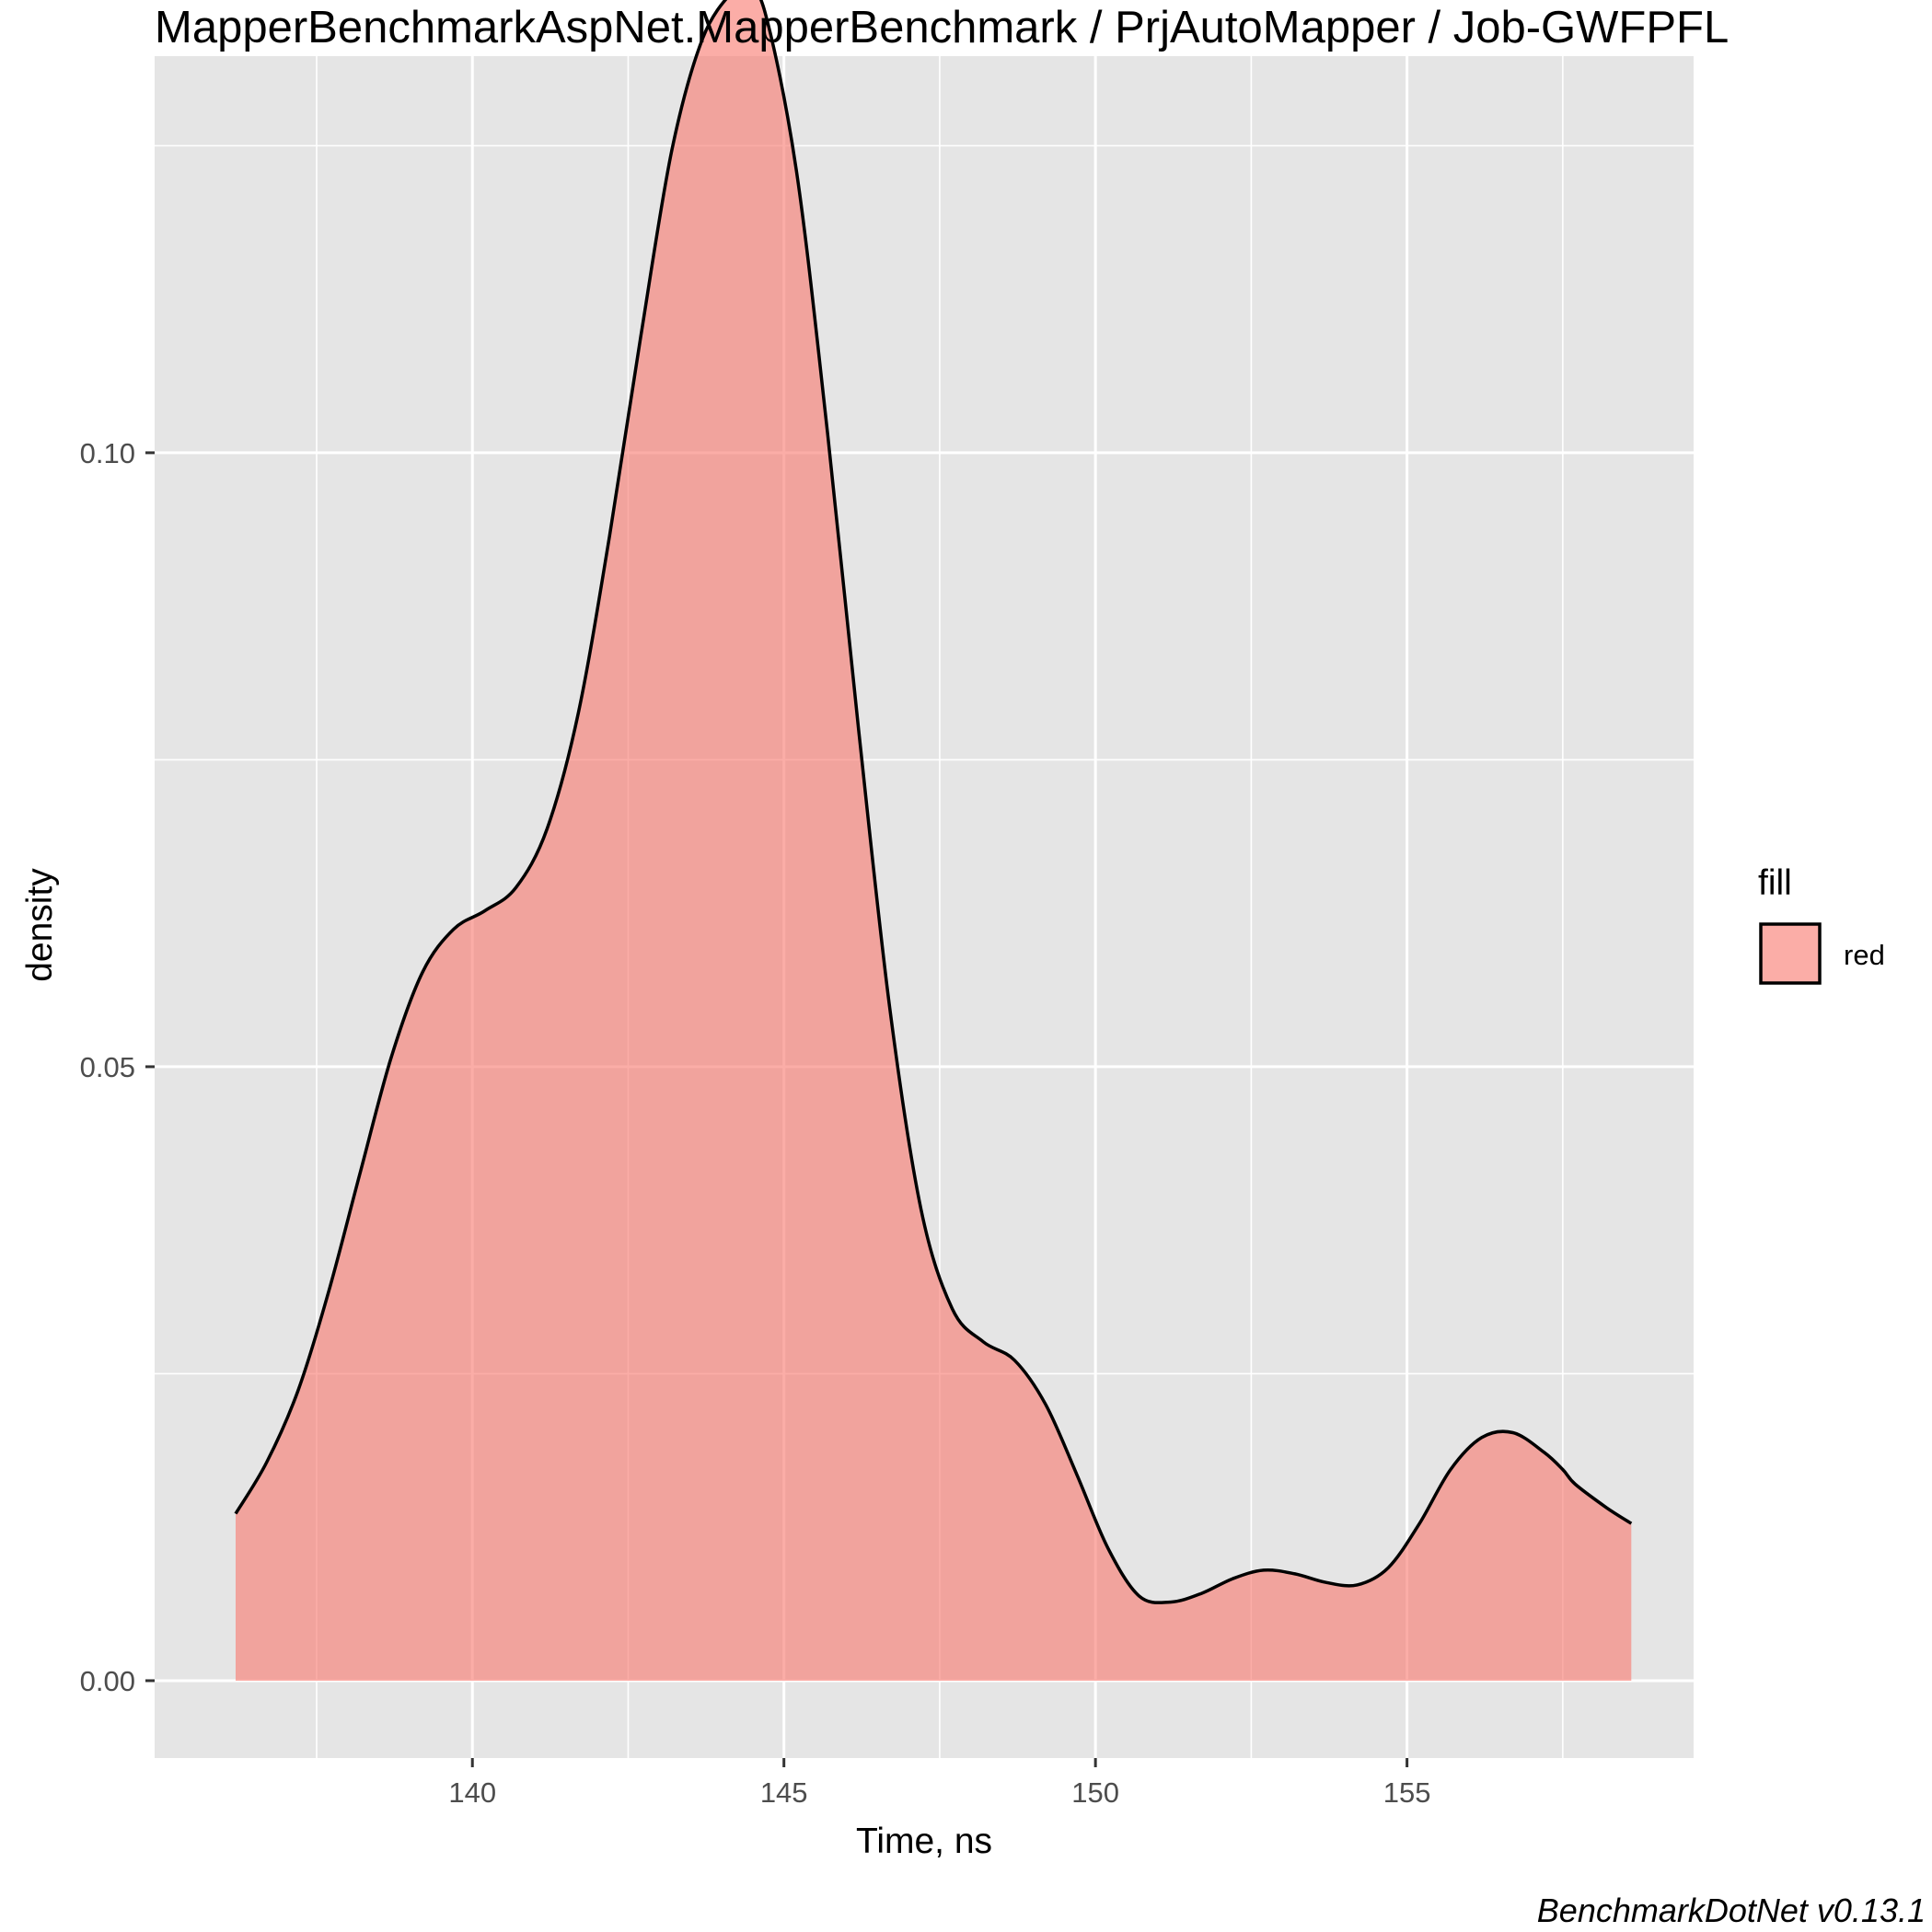 The image size is (1932, 1932). I want to click on x-axis: 140 145 150 155, so click(939, 1784).